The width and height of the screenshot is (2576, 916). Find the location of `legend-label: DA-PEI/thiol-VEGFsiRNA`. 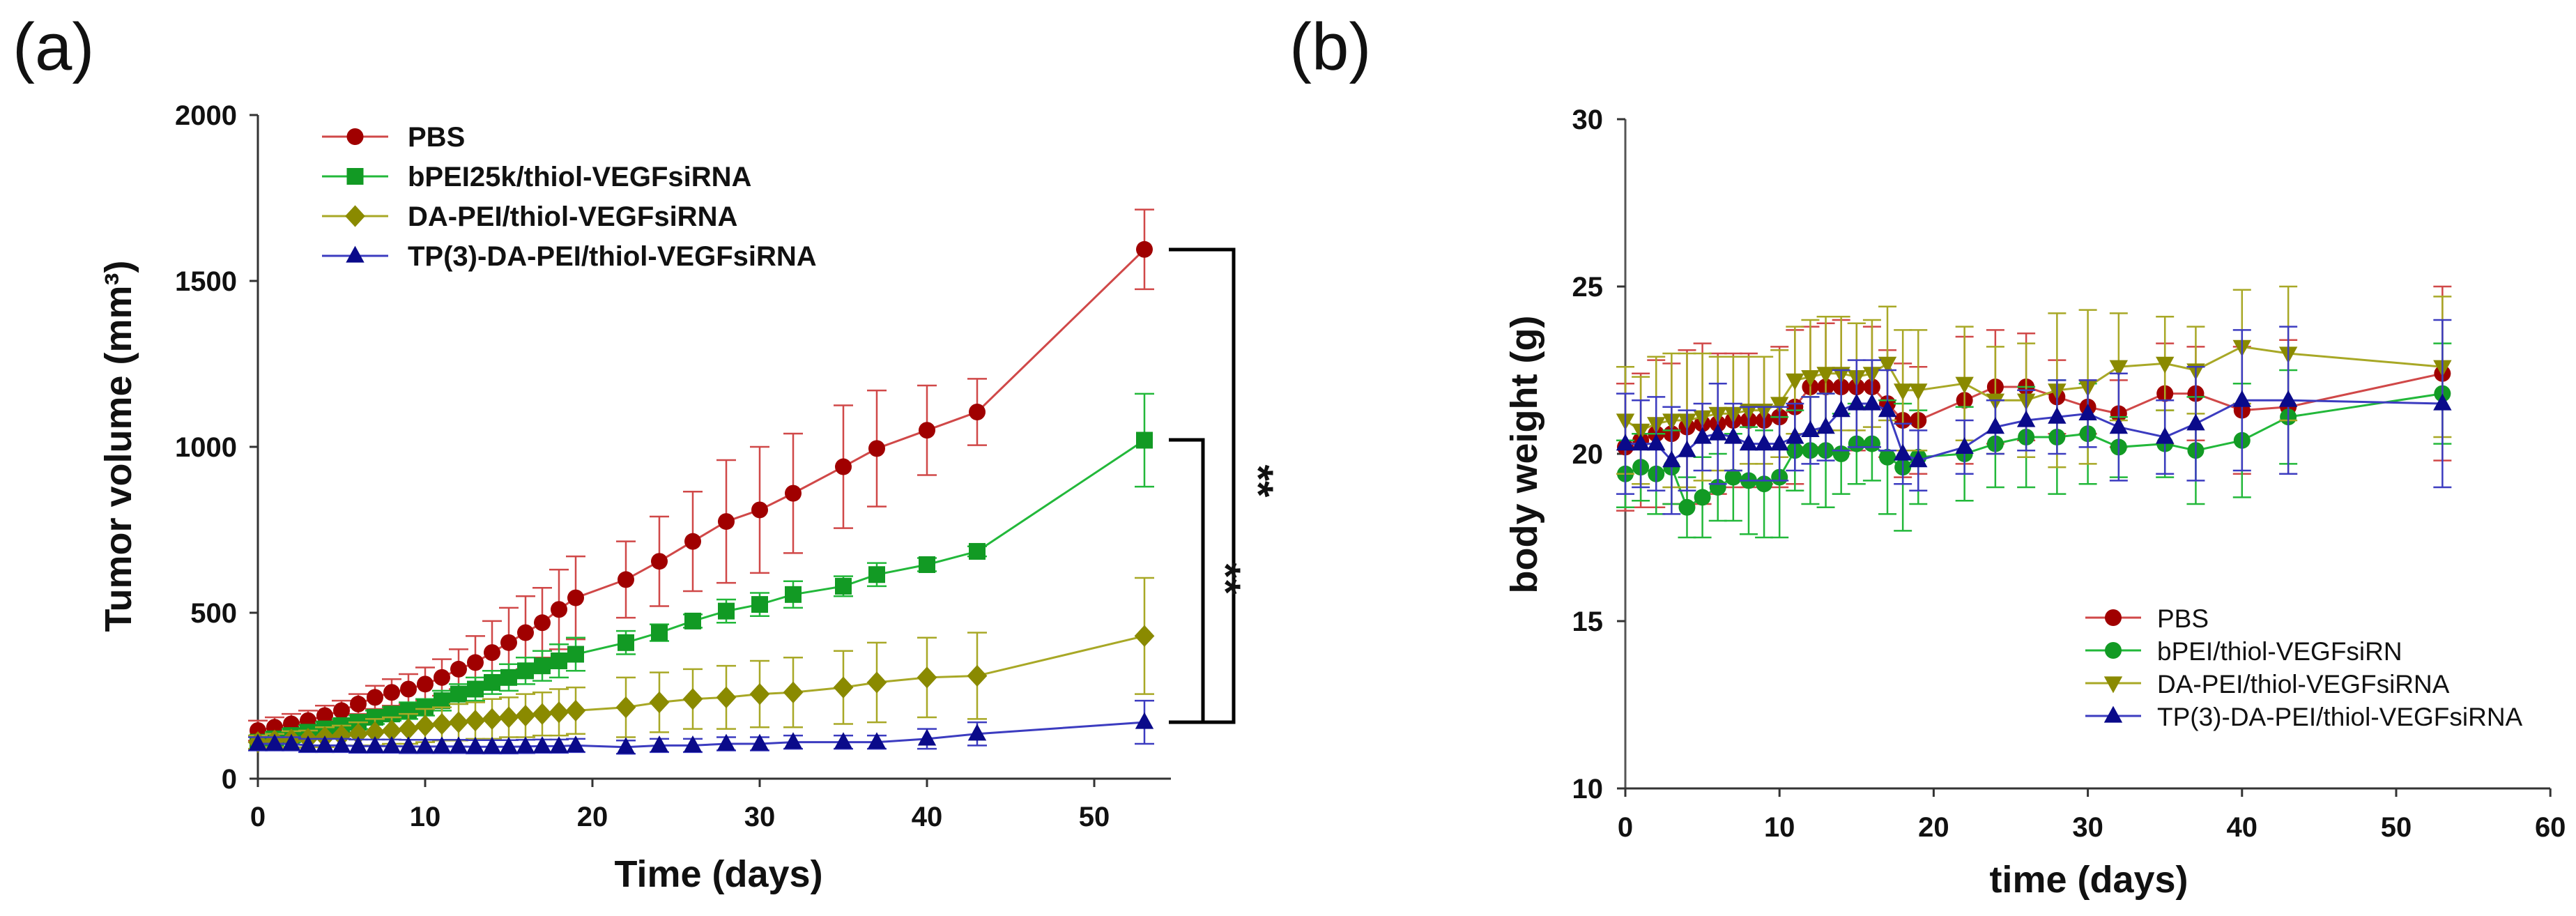

legend-label: DA-PEI/thiol-VEGFsiRNA is located at coordinates (2303, 684).